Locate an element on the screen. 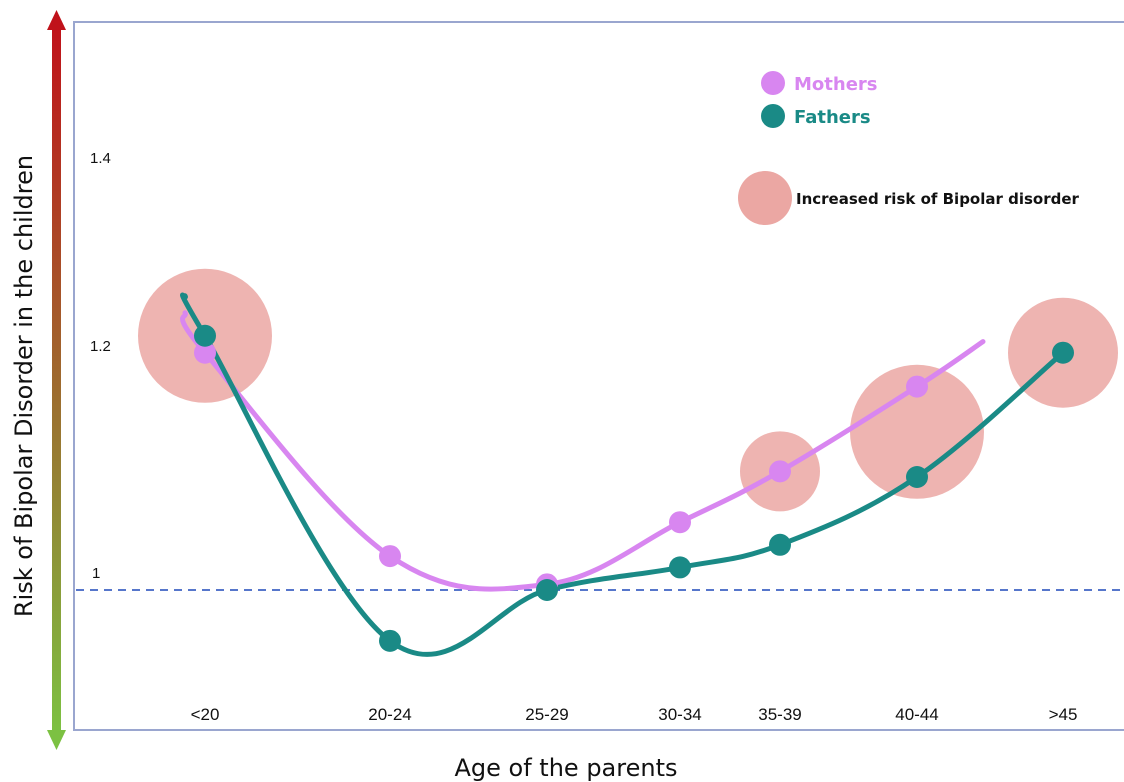 This screenshot has width=1124, height=782. x-tick-label: >45 is located at coordinates (1063, 714).